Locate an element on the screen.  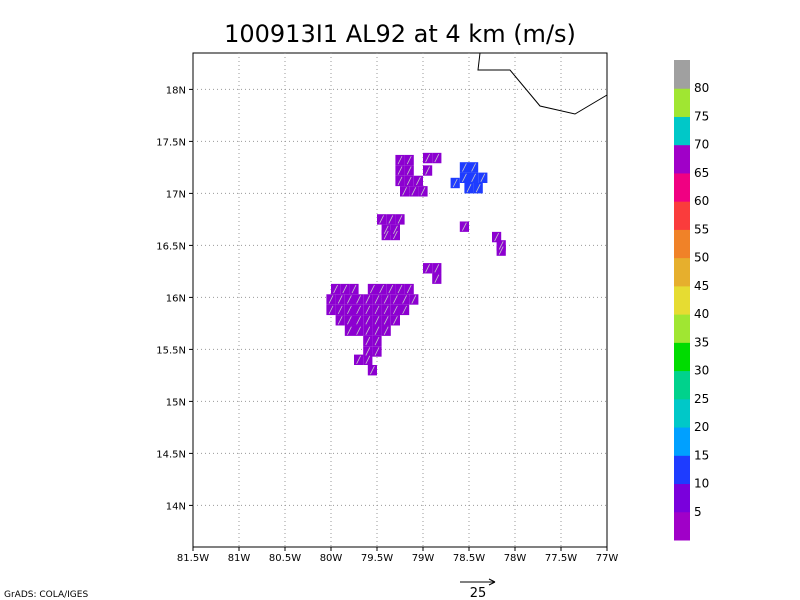
colorbar-label: 60 is located at coordinates (701, 201).